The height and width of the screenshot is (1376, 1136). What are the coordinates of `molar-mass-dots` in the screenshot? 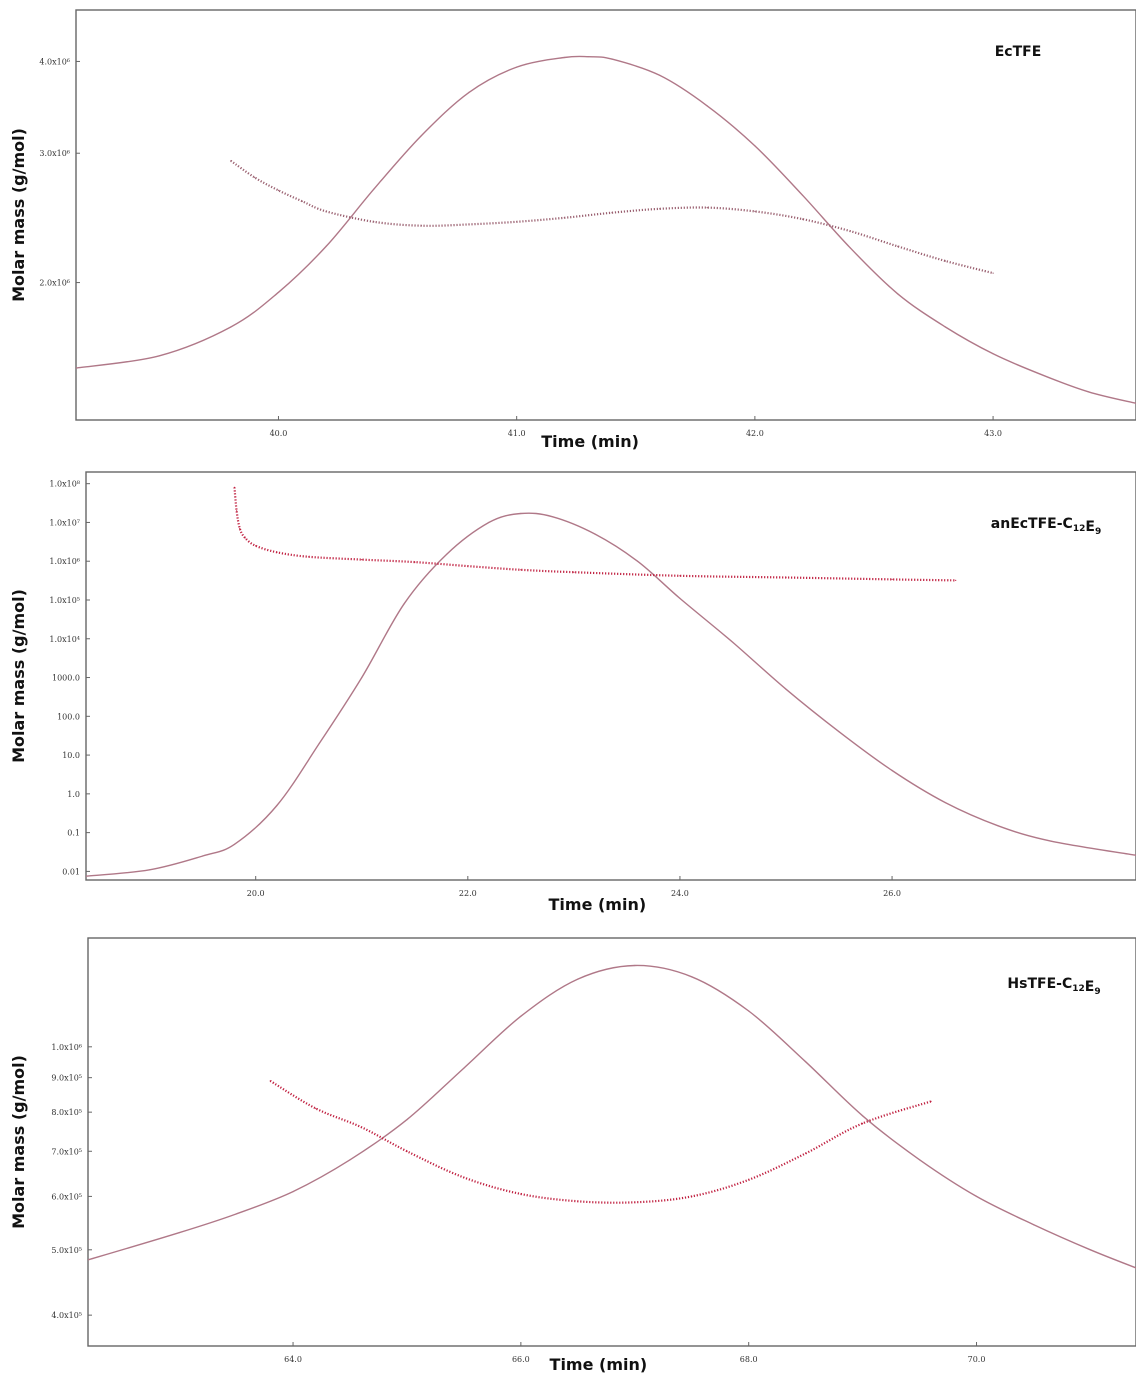 It's located at (594, 534).